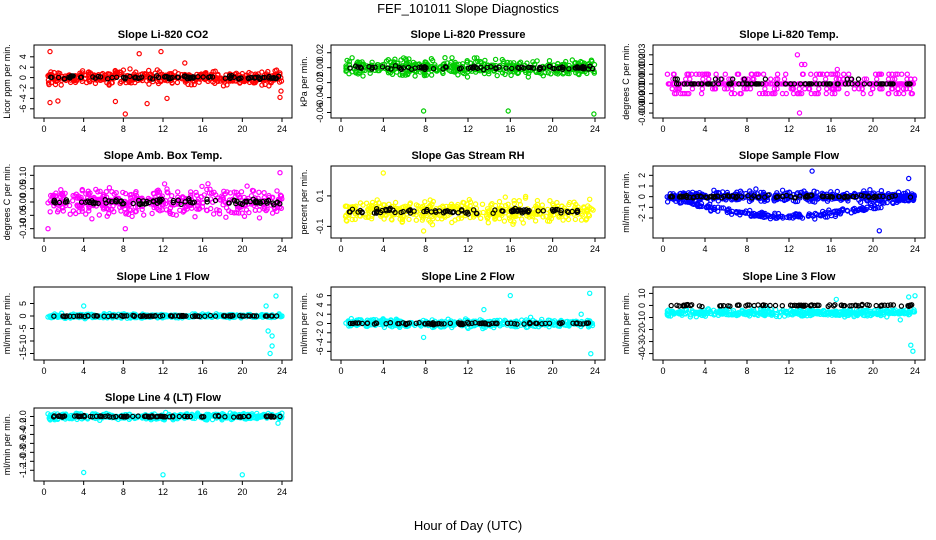  I want to click on y-tick-label: -0.10, so click(23, 228).